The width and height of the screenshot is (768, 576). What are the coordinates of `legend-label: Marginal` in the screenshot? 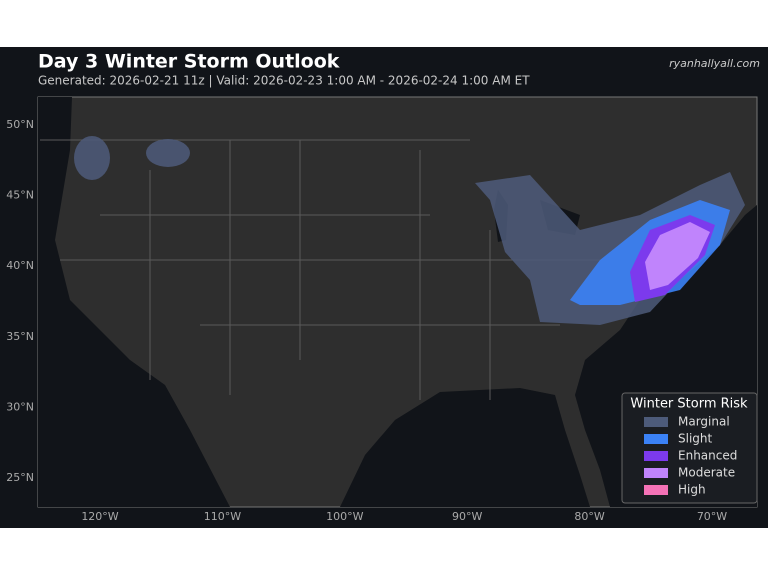 It's located at (704, 422).